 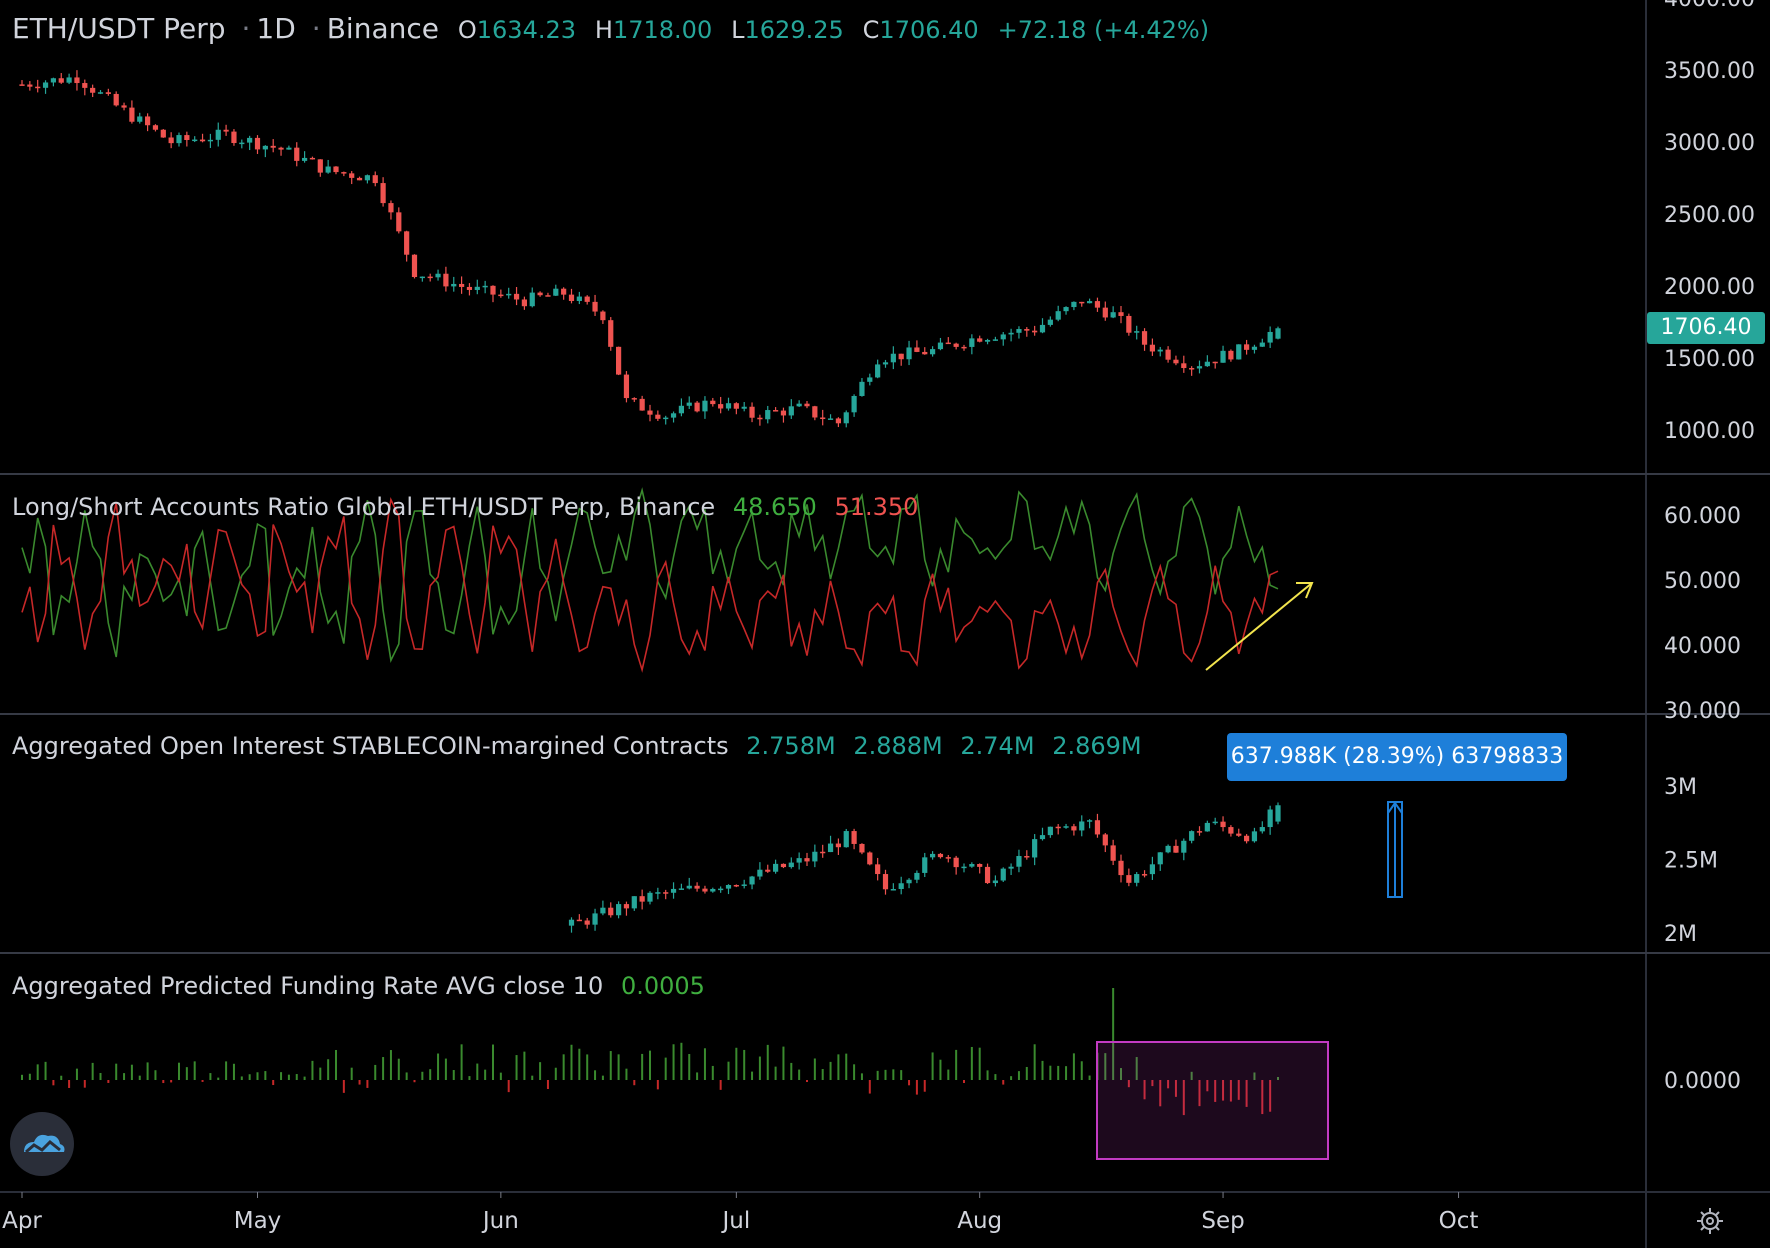 I want to click on price-axis-label: 4000.00, so click(x=1709, y=6).